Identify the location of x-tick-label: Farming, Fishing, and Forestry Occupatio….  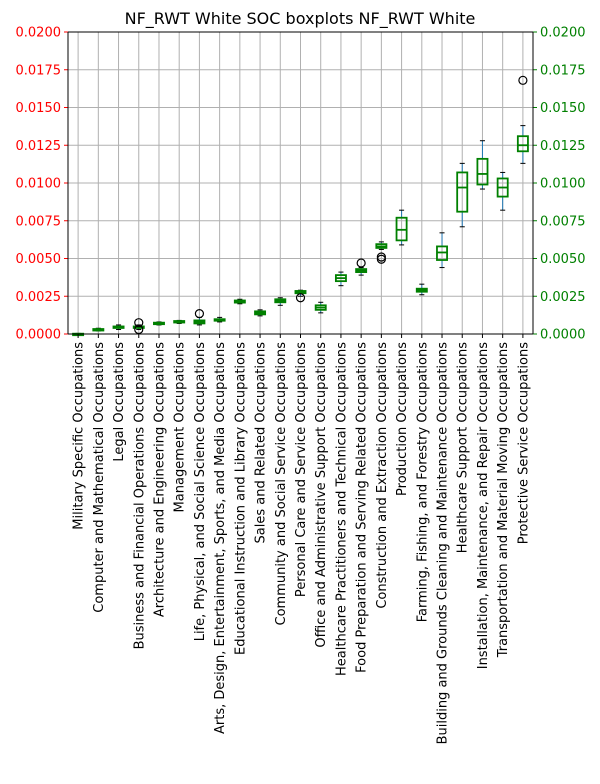
(422, 482).